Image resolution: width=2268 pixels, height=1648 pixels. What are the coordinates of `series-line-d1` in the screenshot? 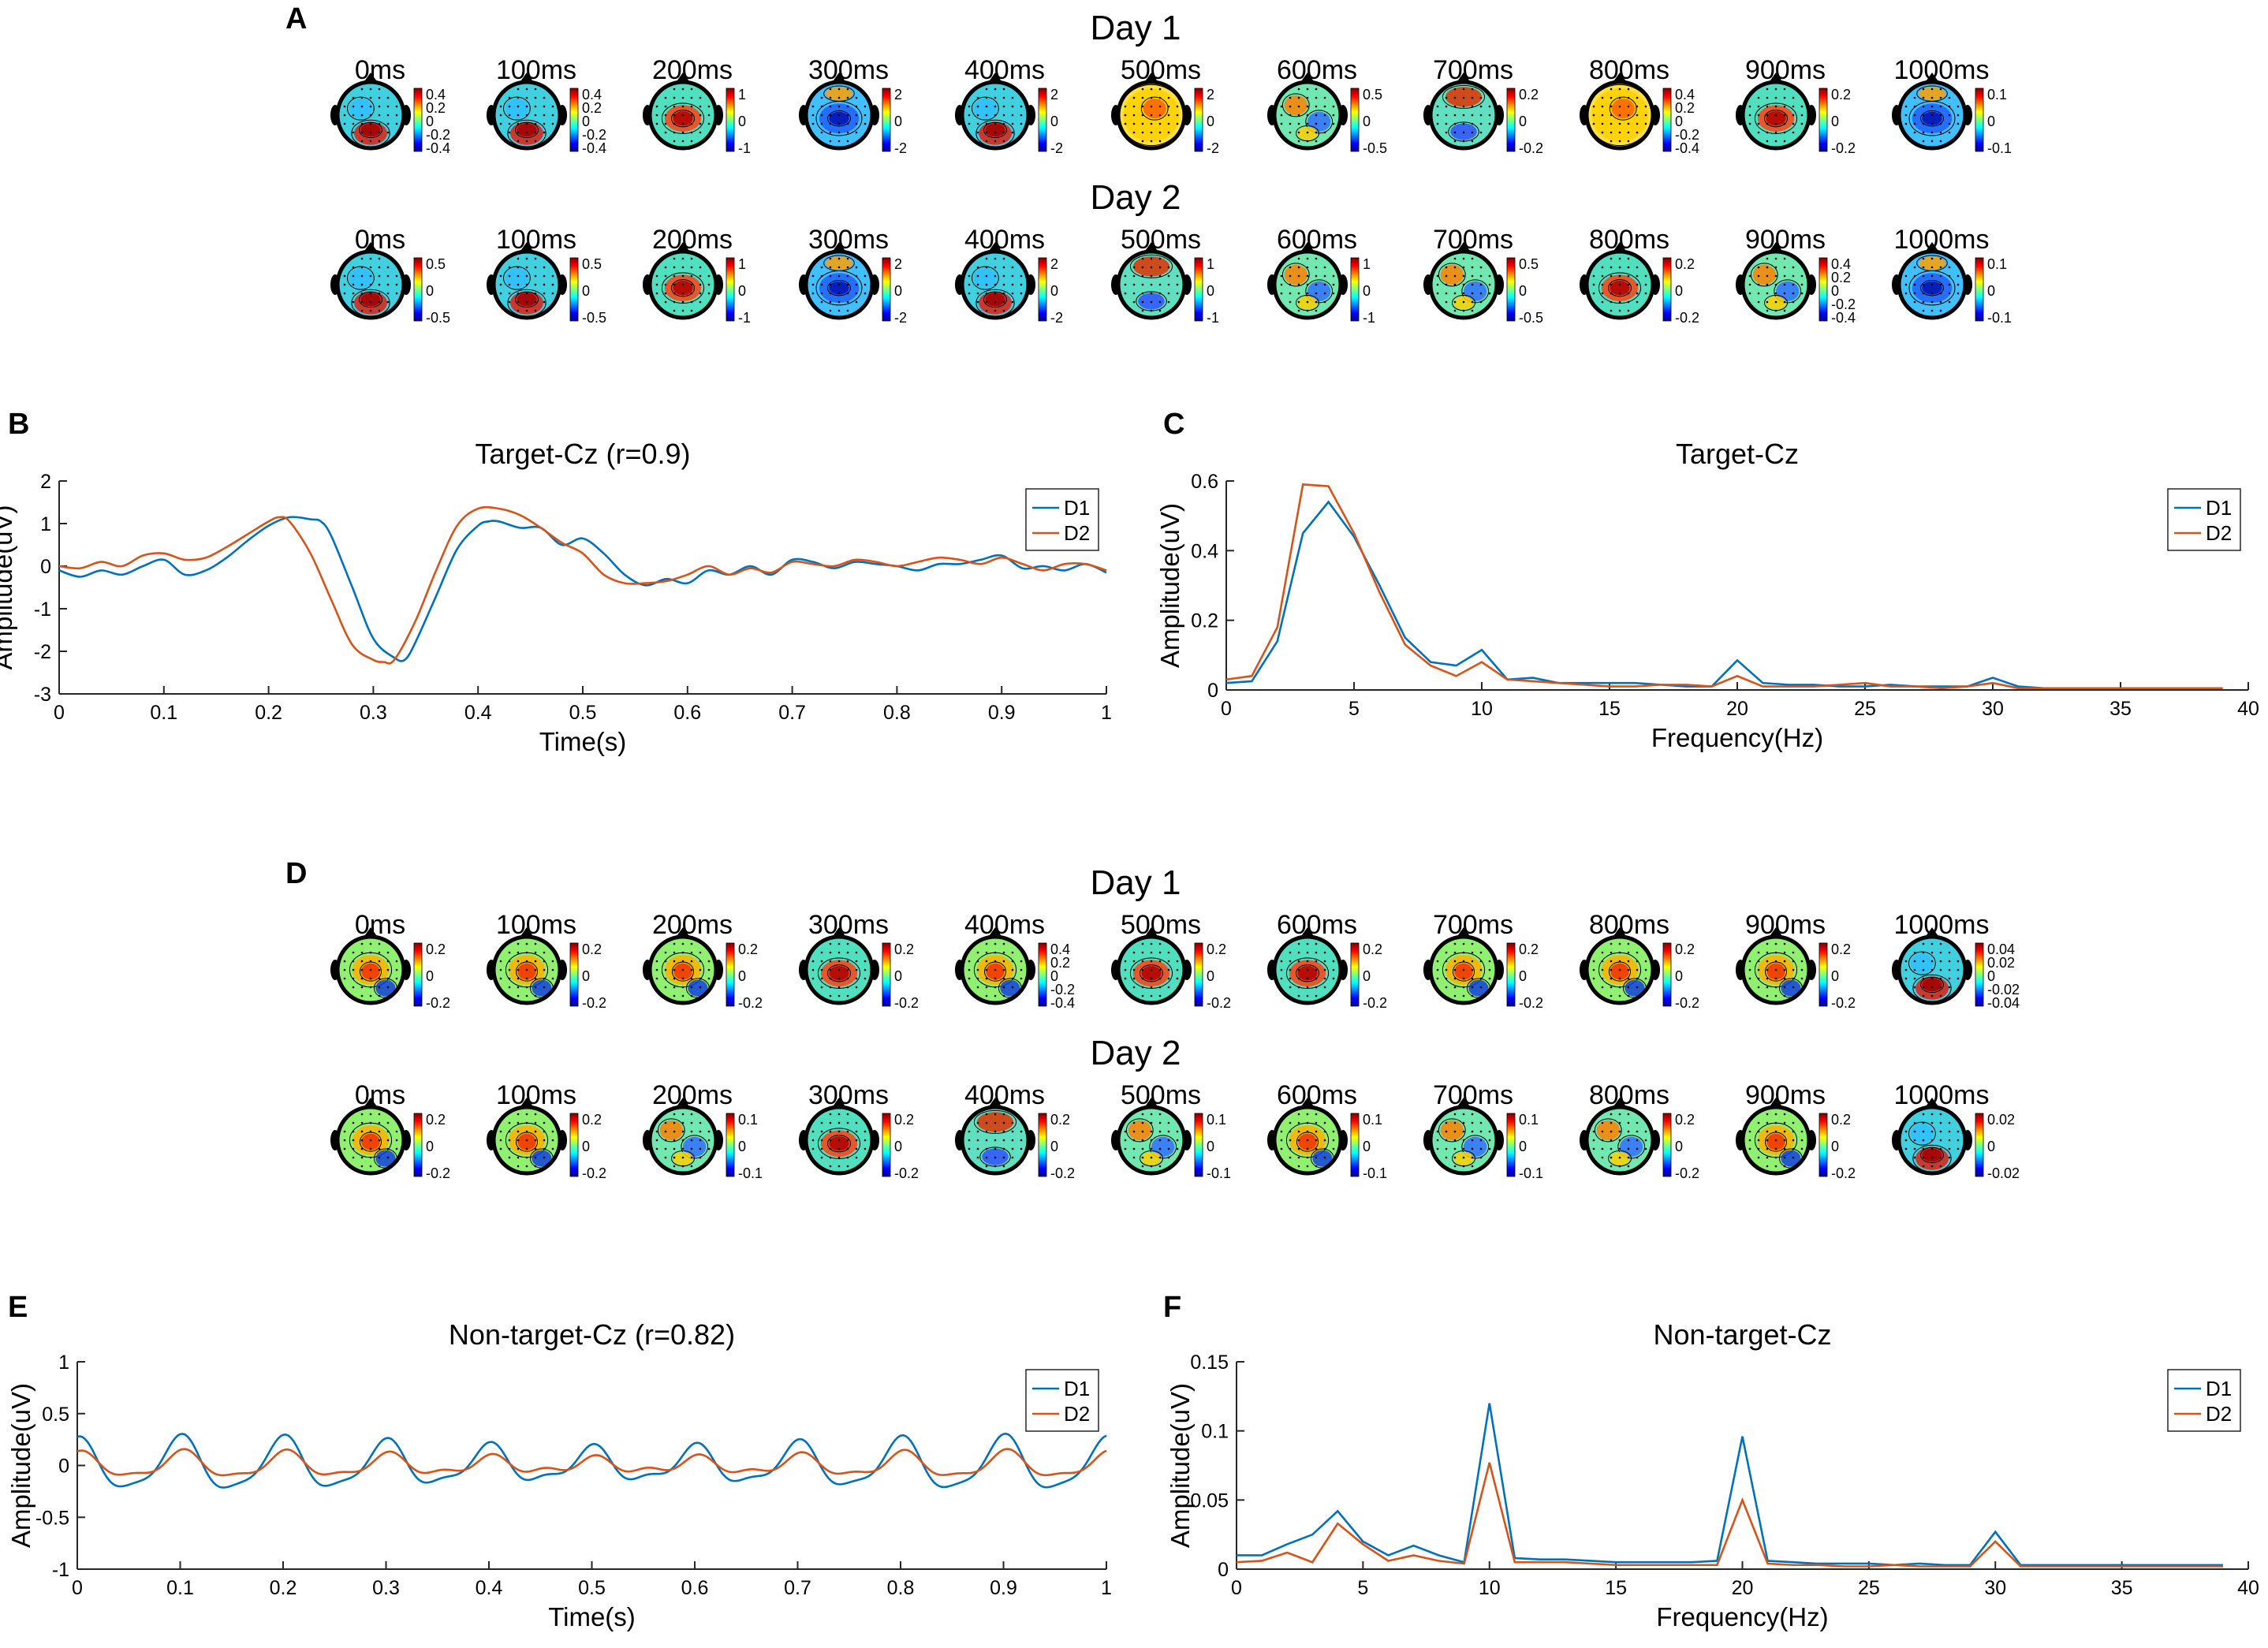 It's located at (591, 1460).